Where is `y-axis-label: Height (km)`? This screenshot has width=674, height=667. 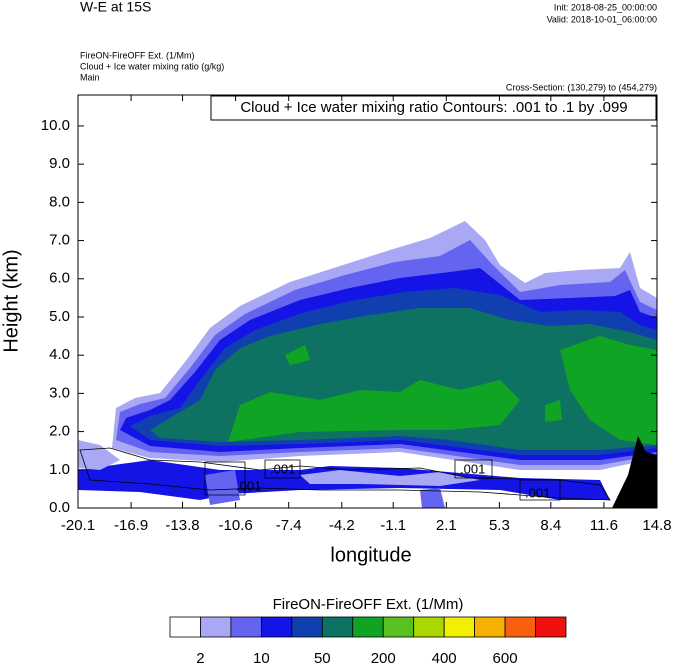 y-axis-label: Height (km) is located at coordinates (11, 300).